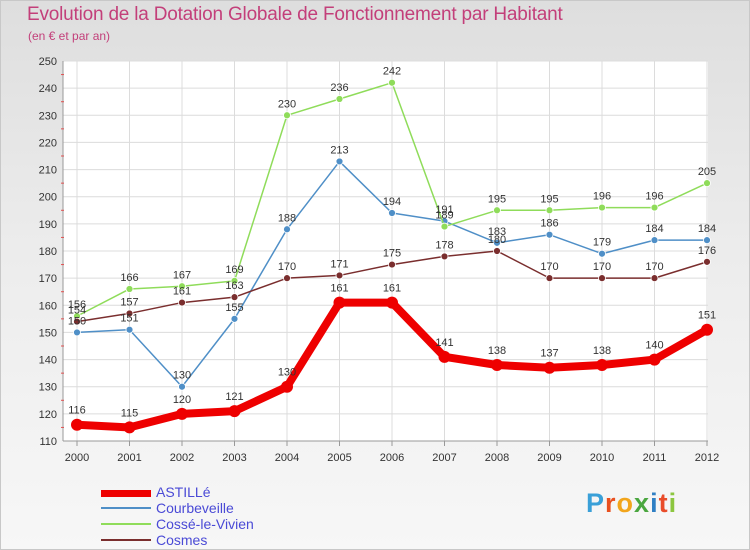 The width and height of the screenshot is (750, 550). What do you see at coordinates (48, 442) in the screenshot?
I see `y-tick-label: 110` at bounding box center [48, 442].